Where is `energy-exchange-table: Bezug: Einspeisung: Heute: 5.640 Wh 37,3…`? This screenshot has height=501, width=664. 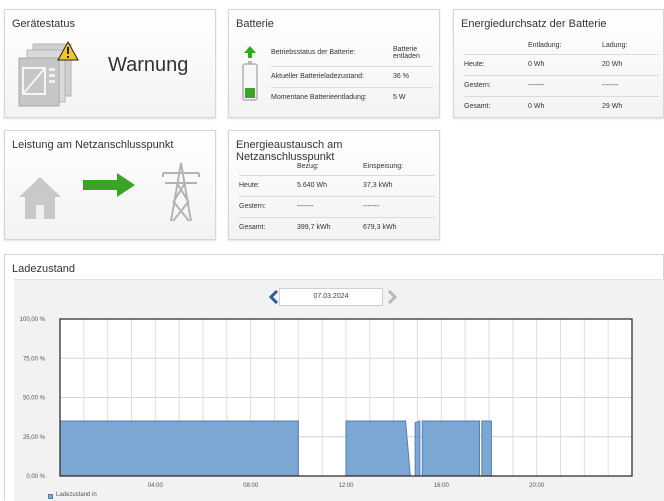 energy-exchange-table: Bezug: Einspeisung: Heute: 5.640 Wh 37,3… is located at coordinates (337, 198).